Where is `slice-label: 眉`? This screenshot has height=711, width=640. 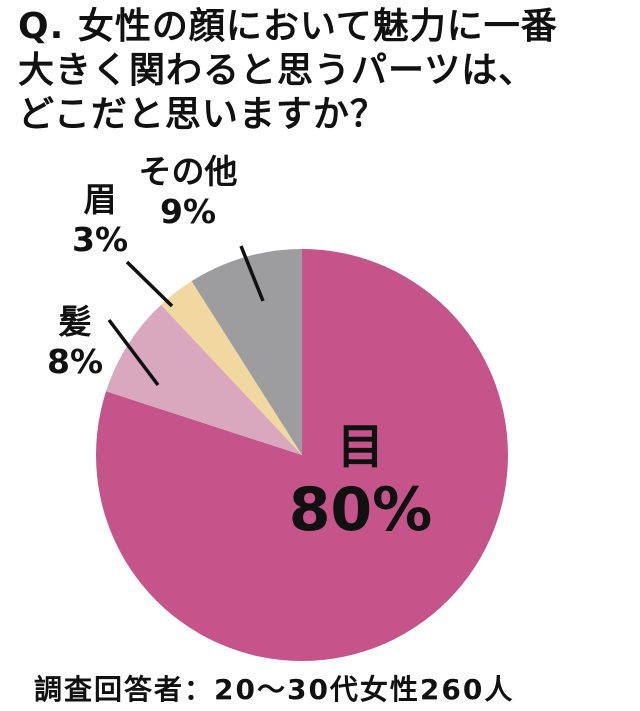
slice-label: 眉 is located at coordinates (100, 199).